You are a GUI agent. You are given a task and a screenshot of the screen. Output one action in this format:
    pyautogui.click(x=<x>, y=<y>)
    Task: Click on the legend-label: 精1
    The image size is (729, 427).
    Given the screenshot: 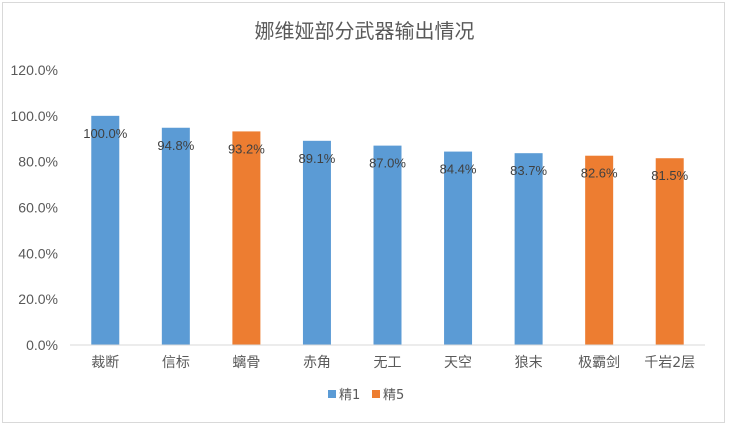 What is the action you would take?
    pyautogui.click(x=349, y=395)
    